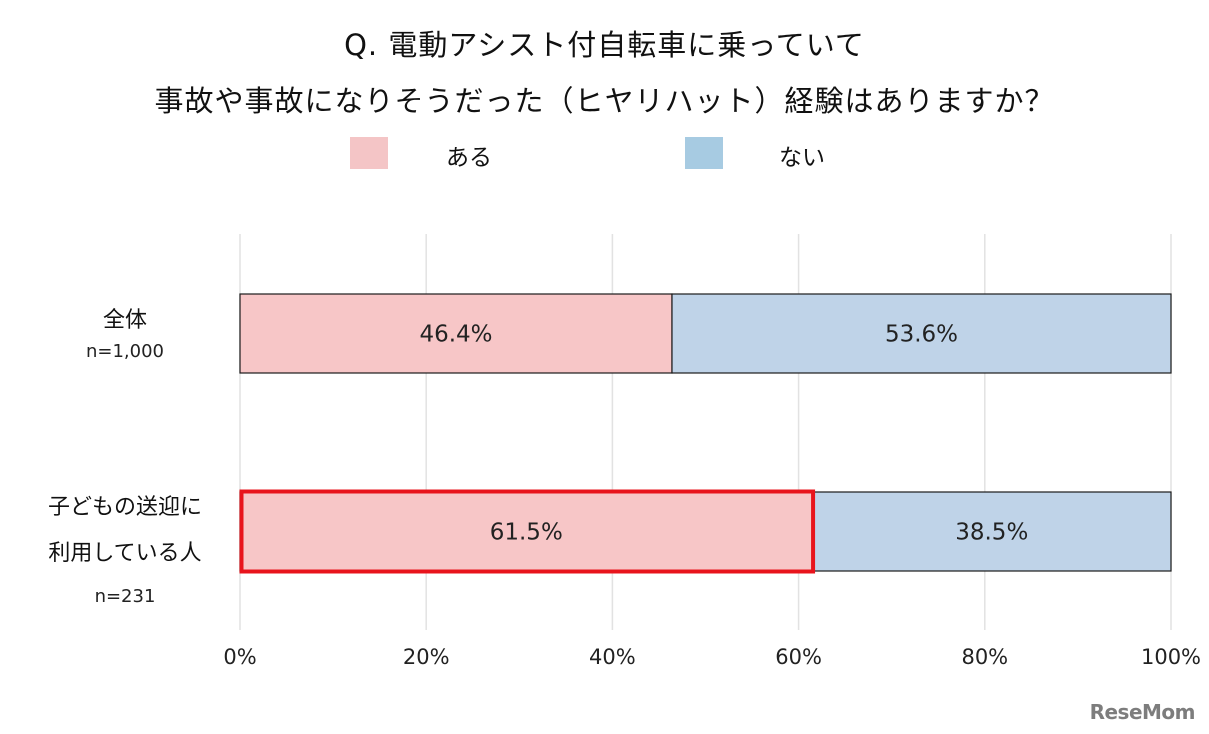 The width and height of the screenshot is (1209, 734). I want to click on x-tick-label-3: 60%, so click(798, 657).